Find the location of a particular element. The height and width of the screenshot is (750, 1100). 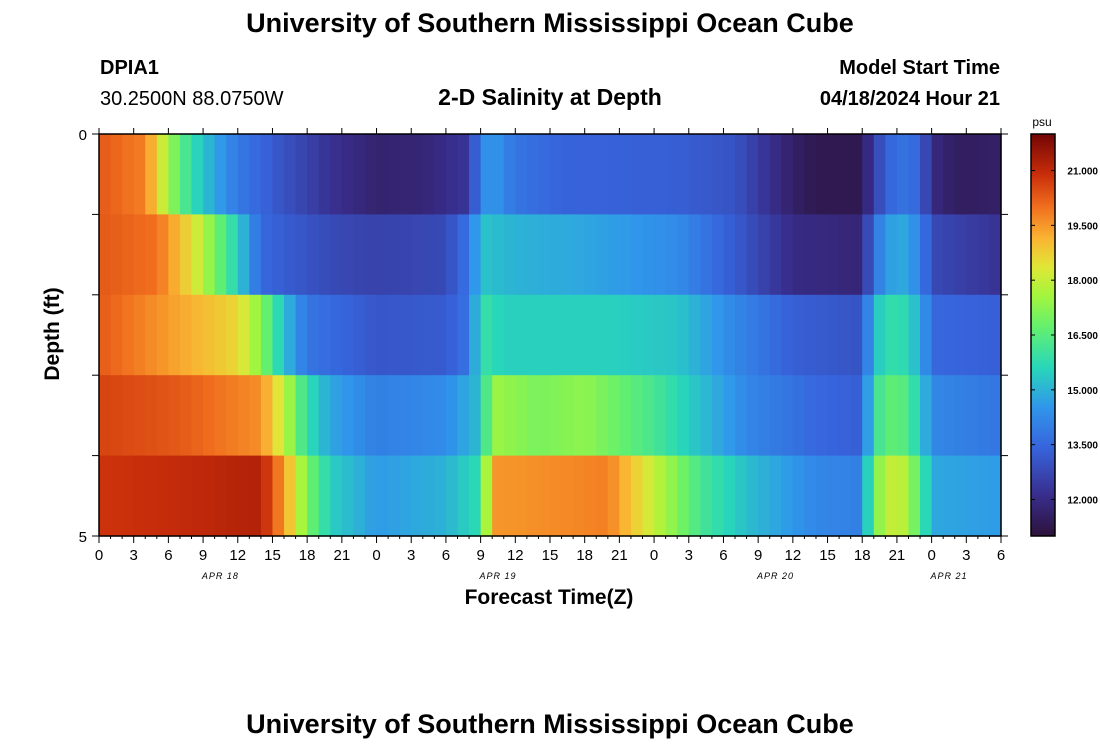

station-id: DPIA1 is located at coordinates (129, 68).